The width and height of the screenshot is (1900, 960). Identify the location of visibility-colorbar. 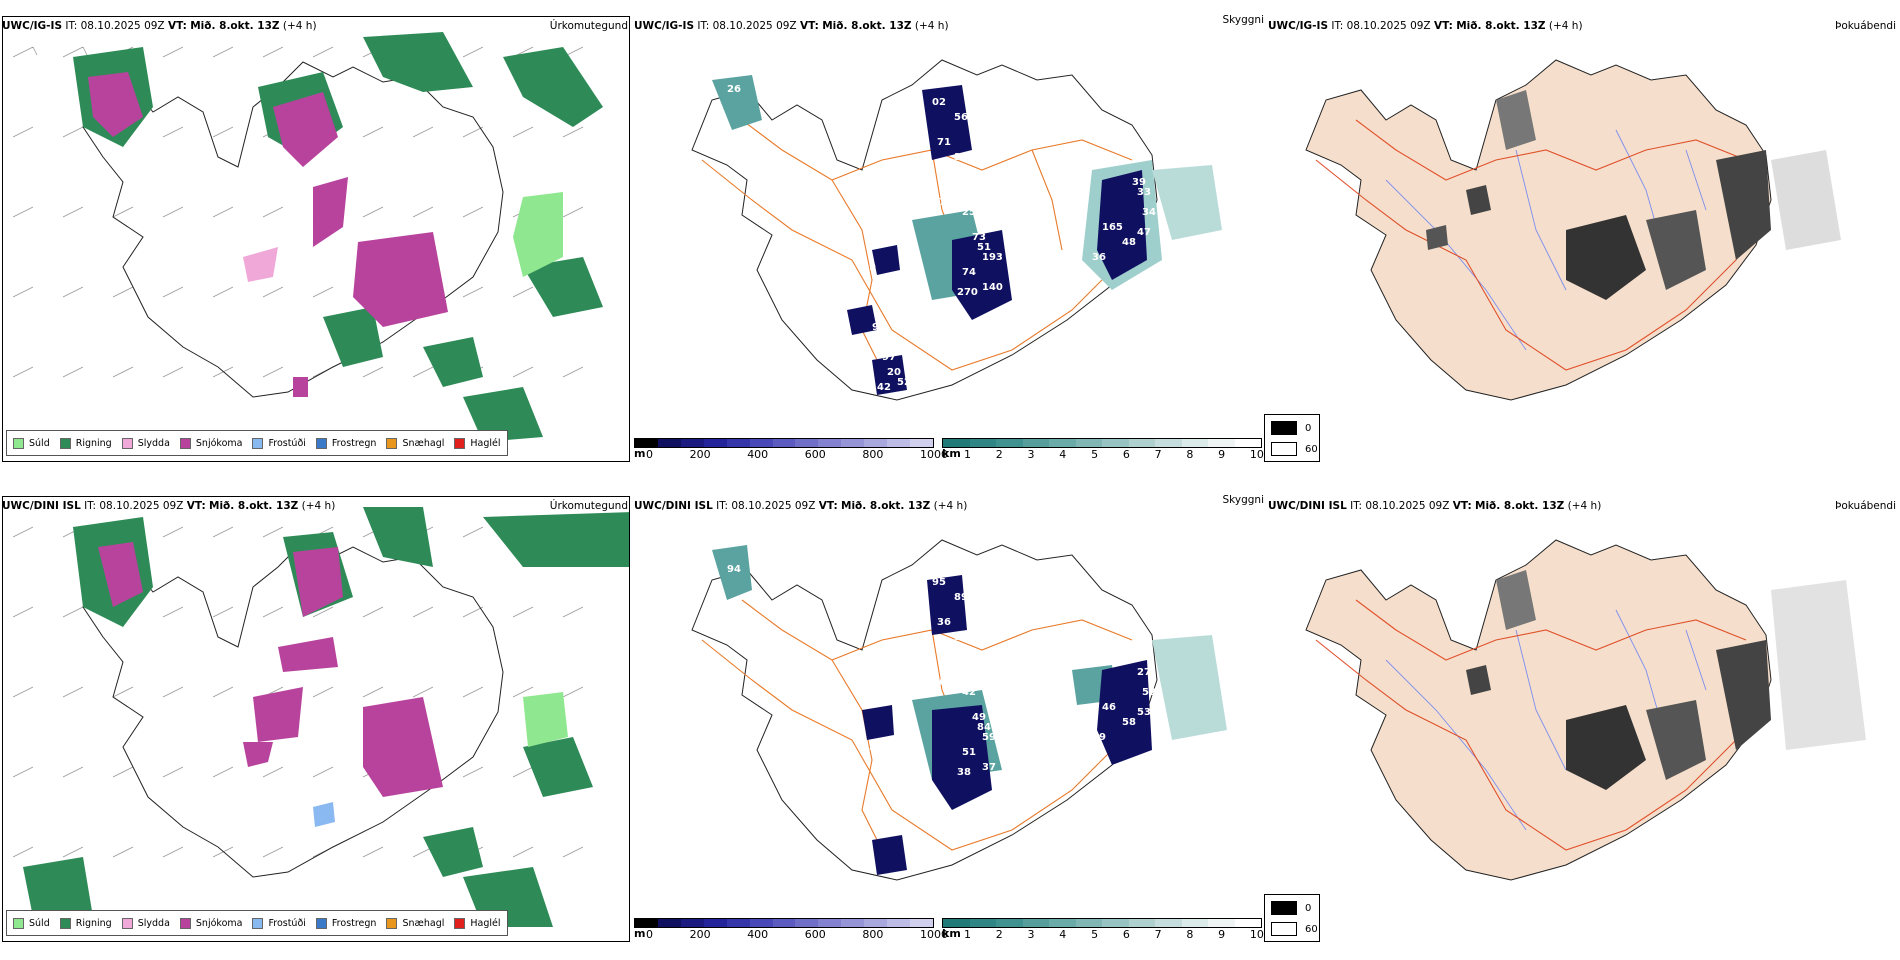
(1102, 923).